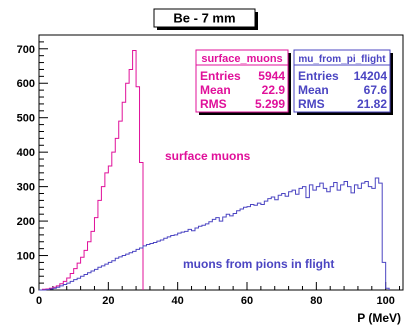 The height and width of the screenshot is (328, 404). I want to click on x-tick-label: 0, so click(39, 301).